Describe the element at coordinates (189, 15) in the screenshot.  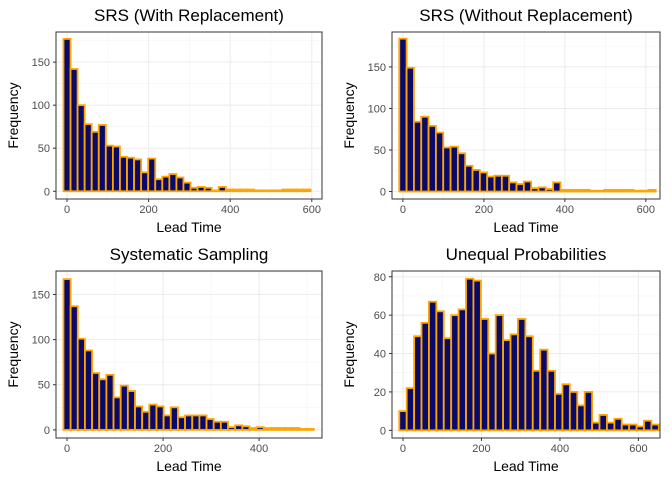
I see `panel-title: SRS (With Replacement)` at that location.